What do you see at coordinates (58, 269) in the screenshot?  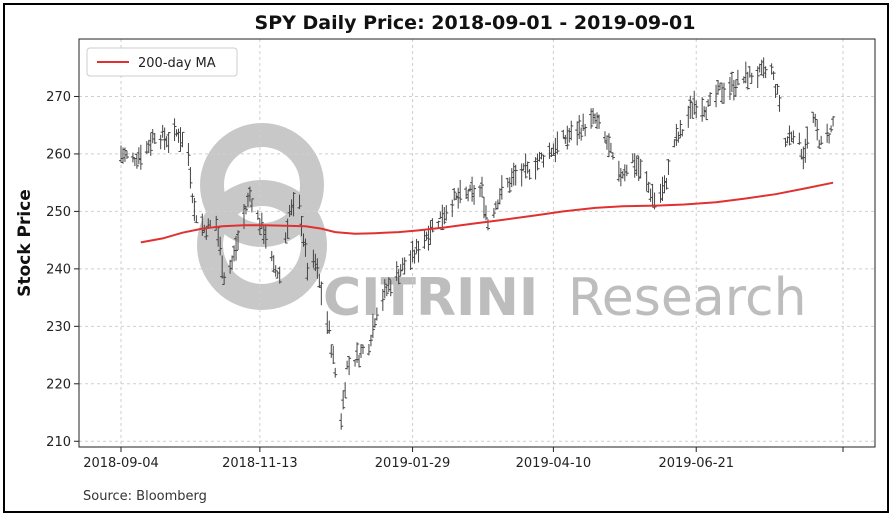 I see `y-tick-label-240: 240` at bounding box center [58, 269].